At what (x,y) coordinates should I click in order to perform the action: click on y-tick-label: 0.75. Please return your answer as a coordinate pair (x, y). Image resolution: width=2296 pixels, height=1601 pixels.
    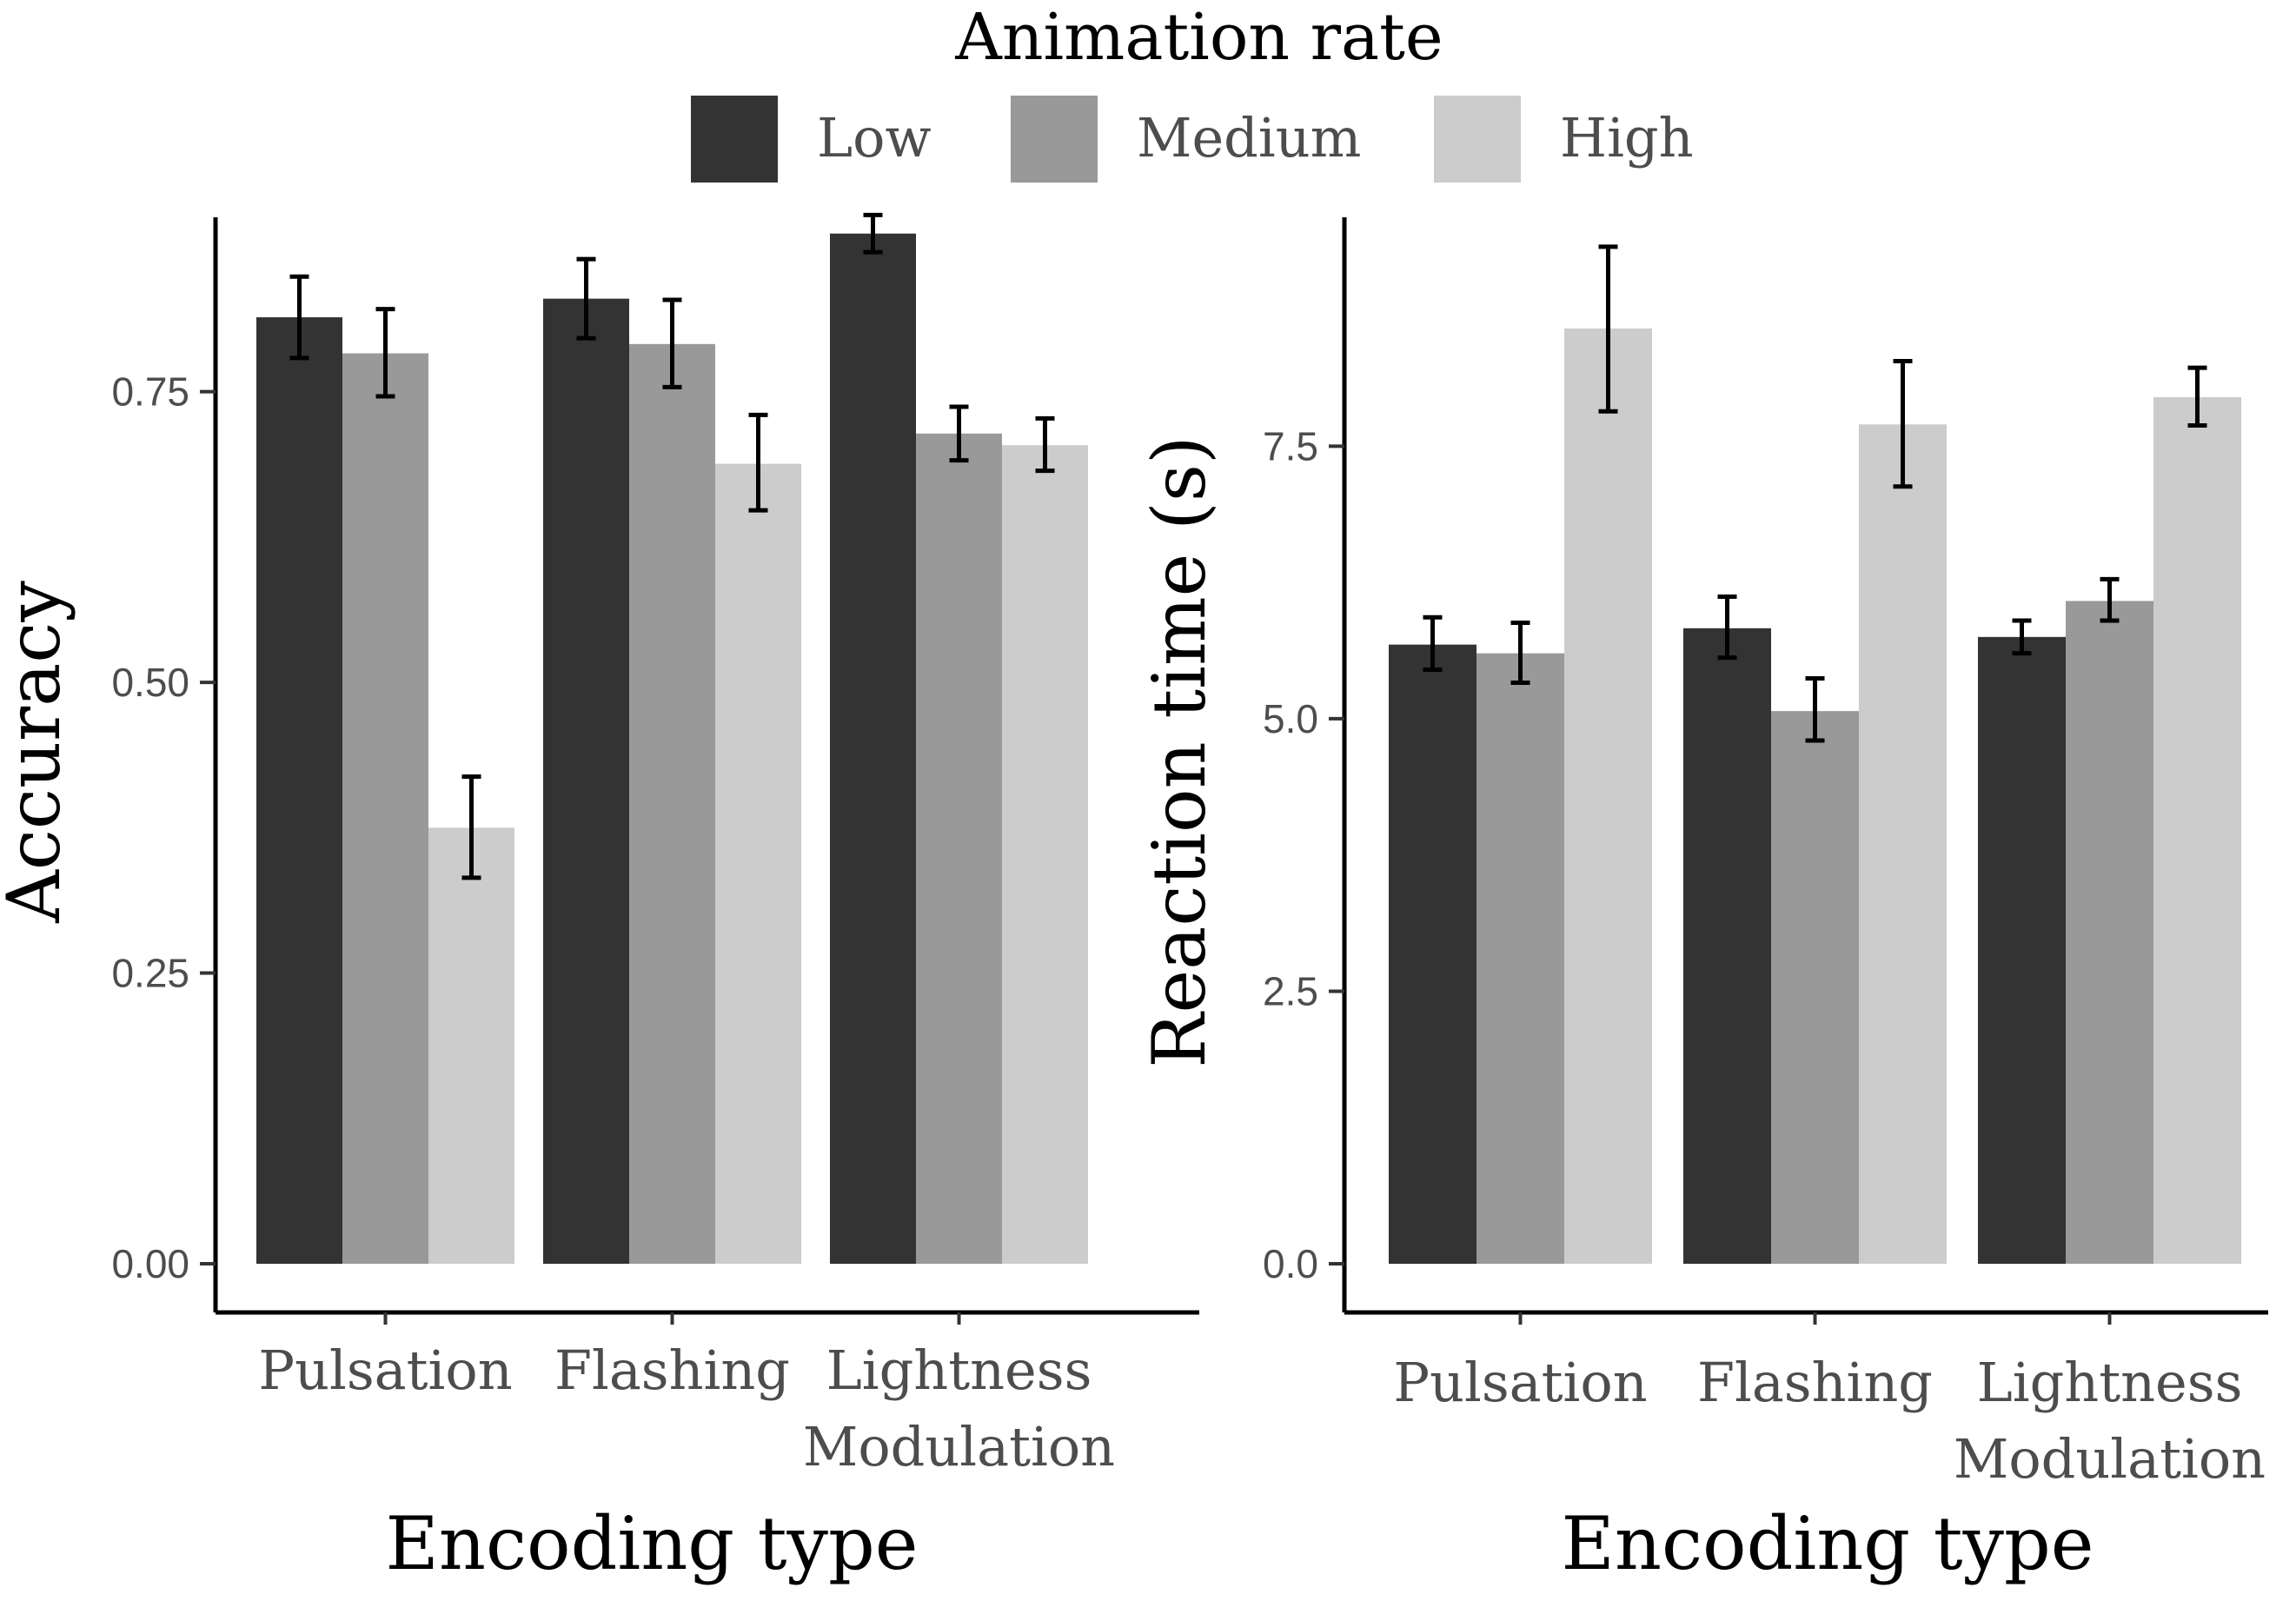
    Looking at the image, I should click on (150, 392).